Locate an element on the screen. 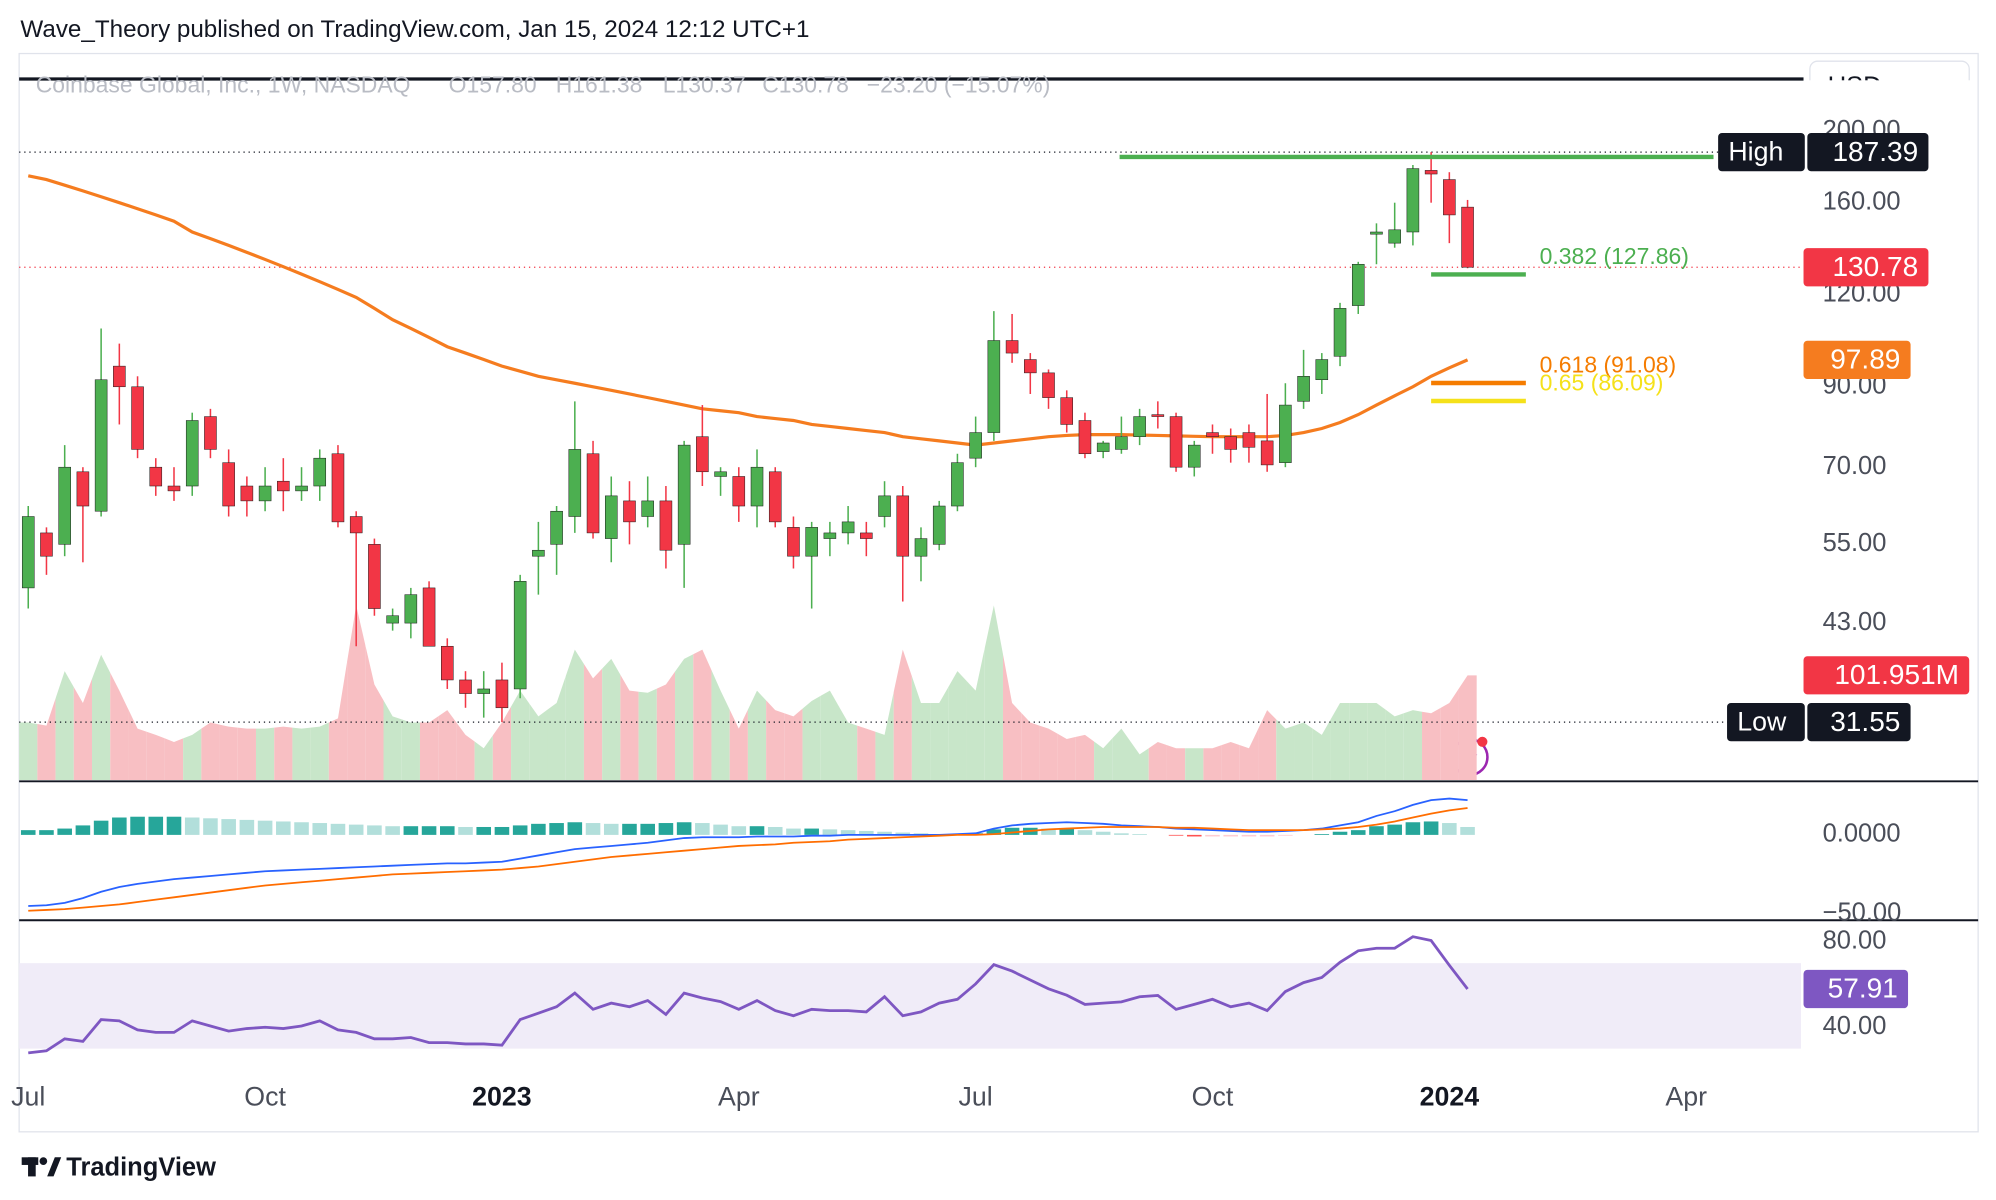 Image resolution: width=1996 pixels, height=1200 pixels. rsi-badge: 57.91 is located at coordinates (1863, 988).